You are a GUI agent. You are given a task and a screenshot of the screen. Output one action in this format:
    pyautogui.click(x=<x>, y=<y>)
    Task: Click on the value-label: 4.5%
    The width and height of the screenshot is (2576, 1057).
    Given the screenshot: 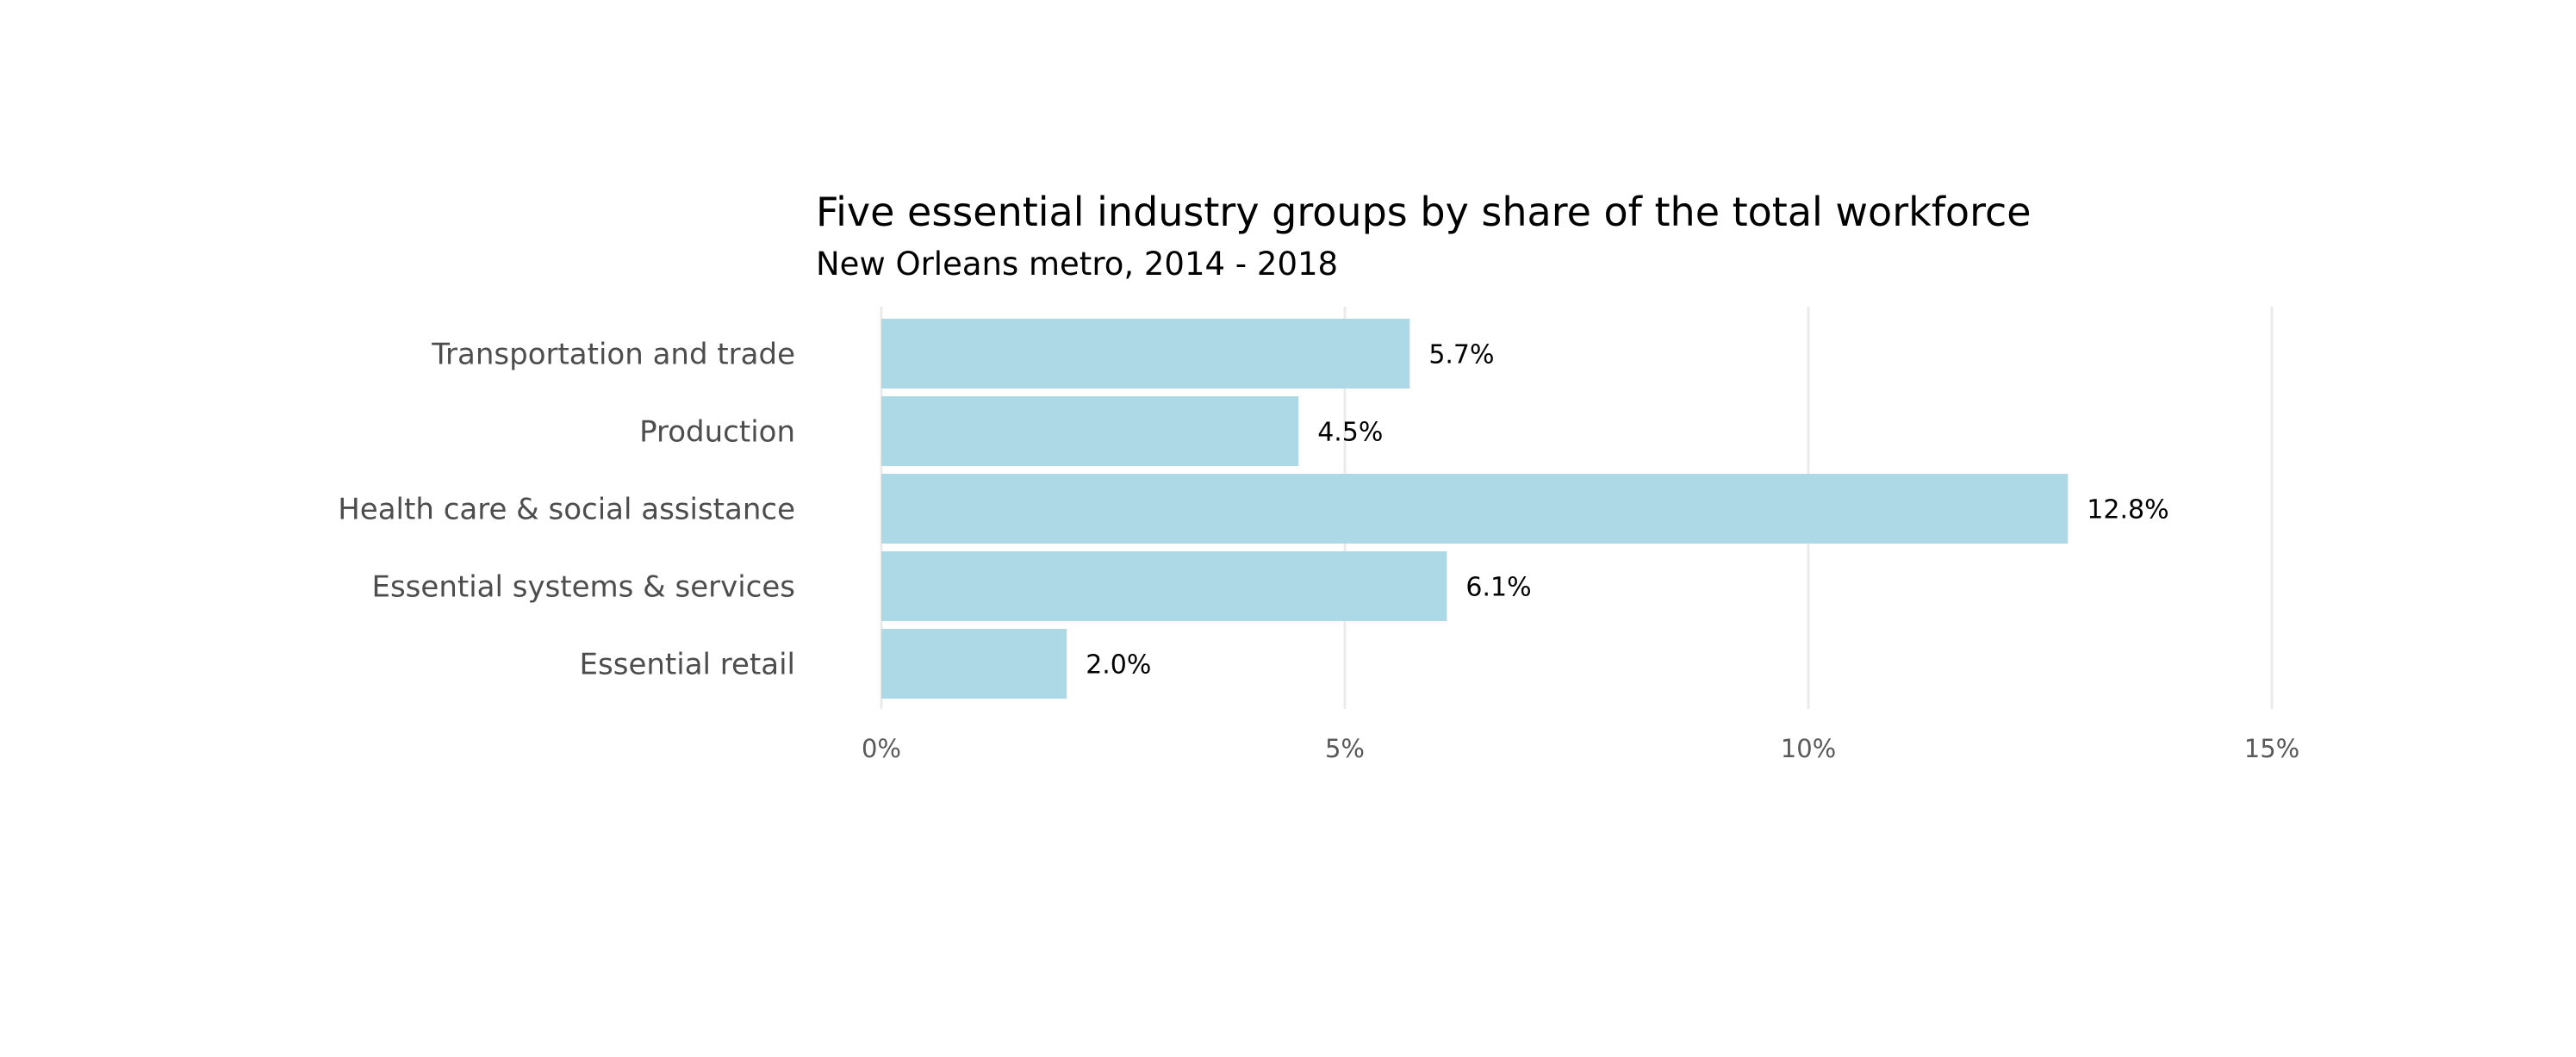 What is the action you would take?
    pyautogui.click(x=1350, y=433)
    